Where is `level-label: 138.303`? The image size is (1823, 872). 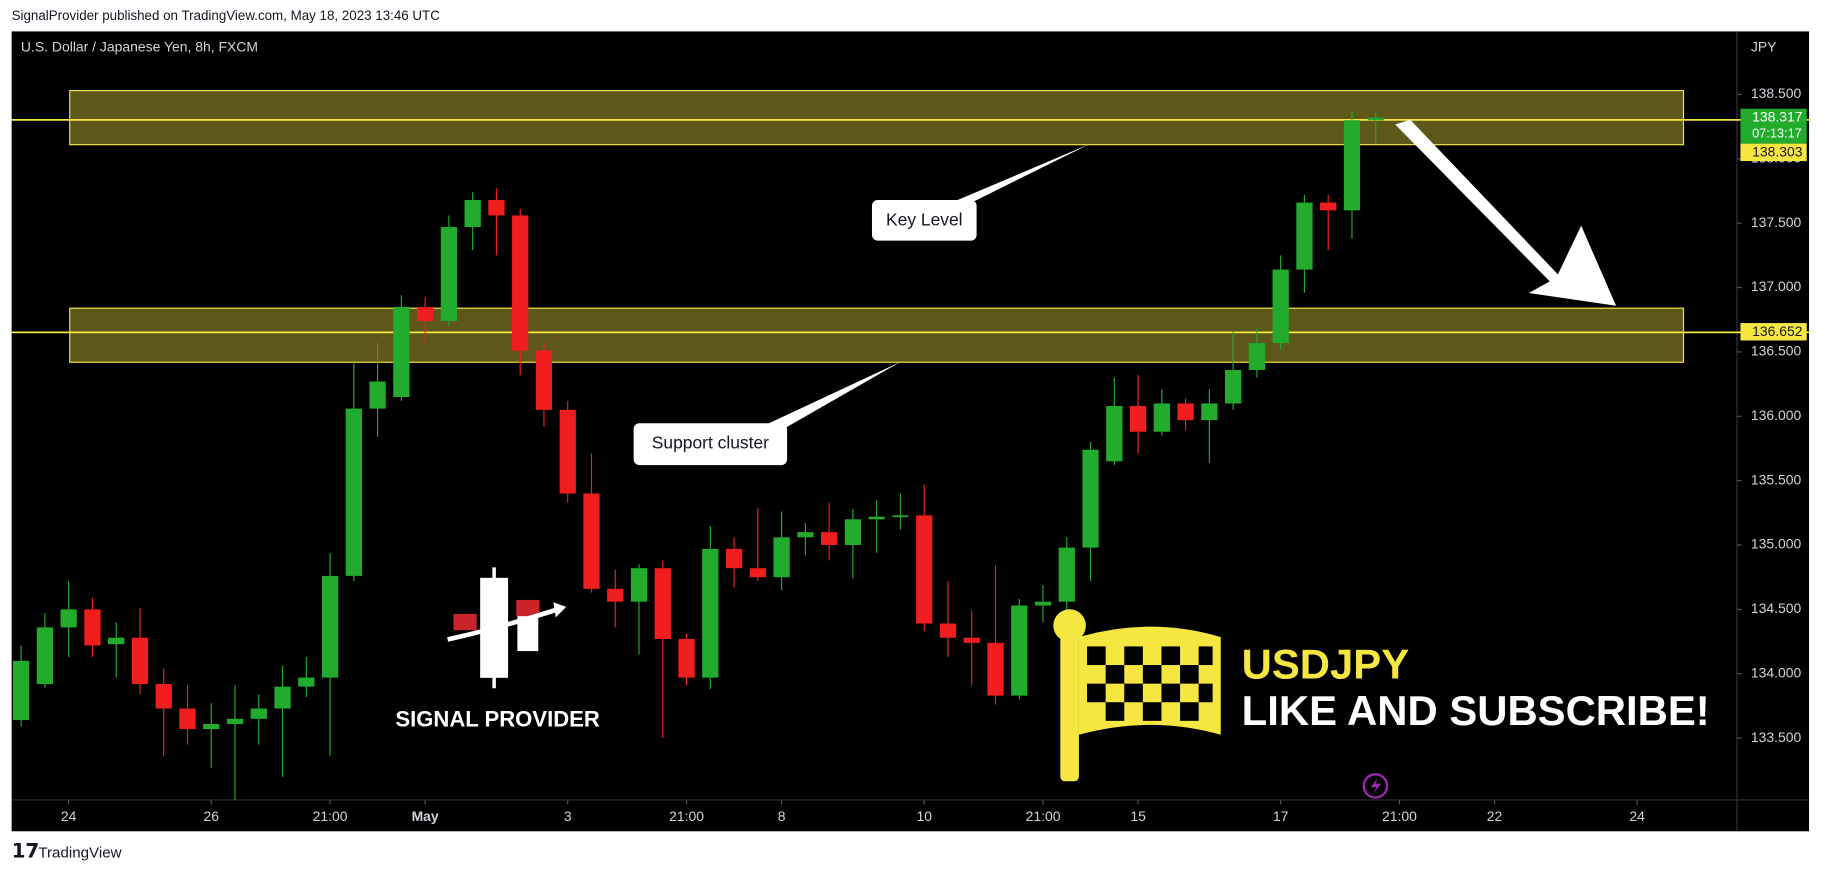 level-label: 138.303 is located at coordinates (1777, 152).